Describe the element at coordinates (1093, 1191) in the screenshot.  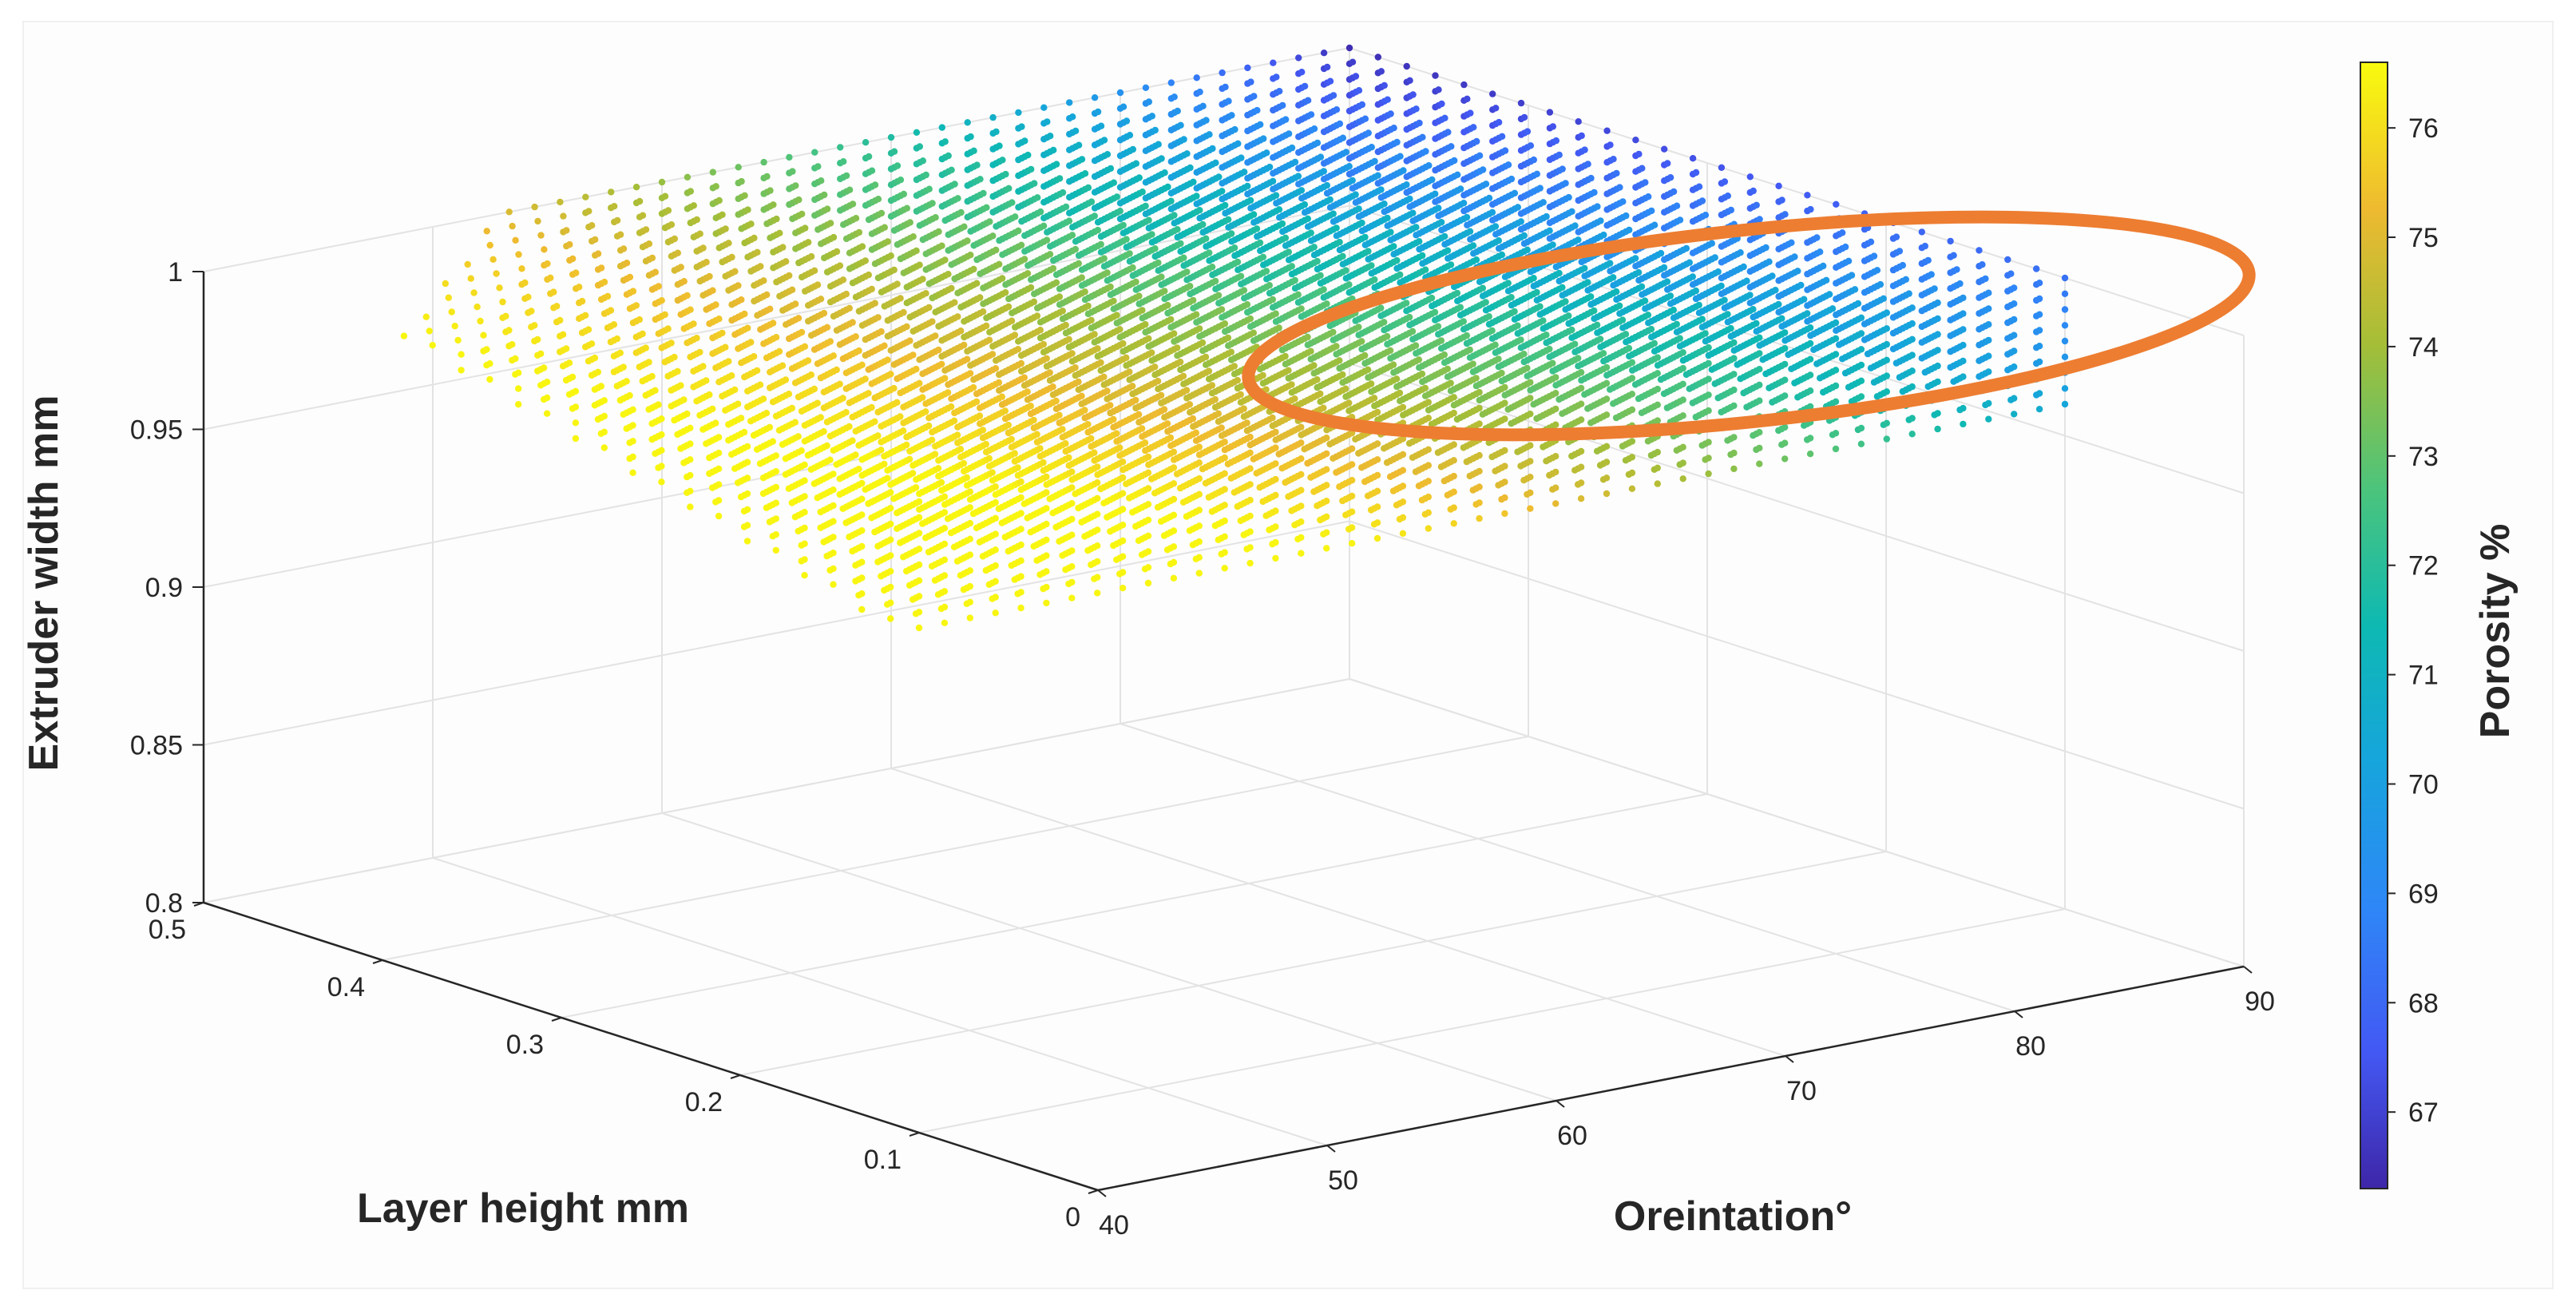
I see `y-tick-mark` at that location.